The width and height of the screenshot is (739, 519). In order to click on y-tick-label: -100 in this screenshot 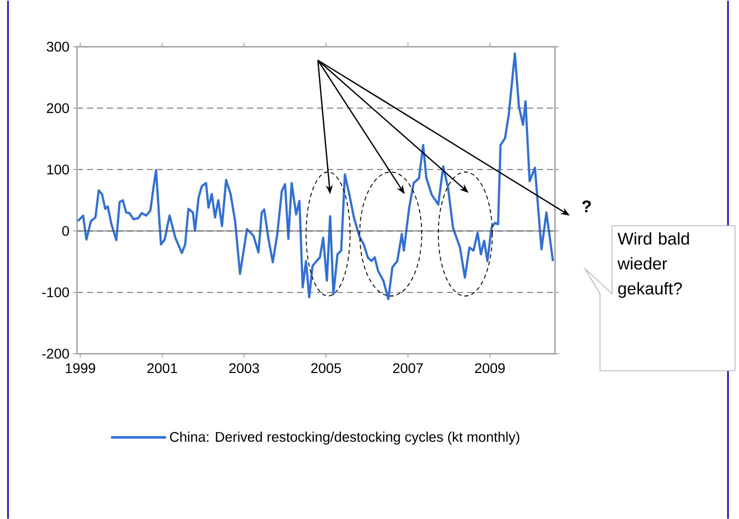, I will do `click(55, 292)`.